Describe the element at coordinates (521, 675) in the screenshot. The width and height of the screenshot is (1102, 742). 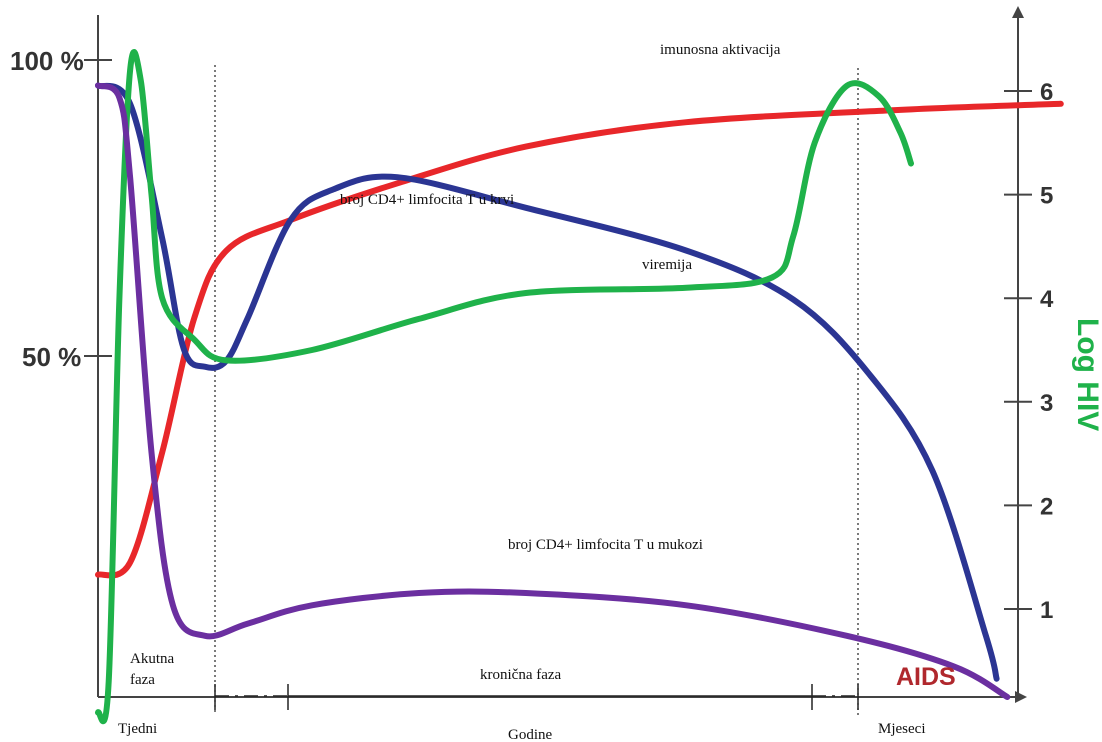
I see `label-kronicna-faza: kronična faza` at that location.